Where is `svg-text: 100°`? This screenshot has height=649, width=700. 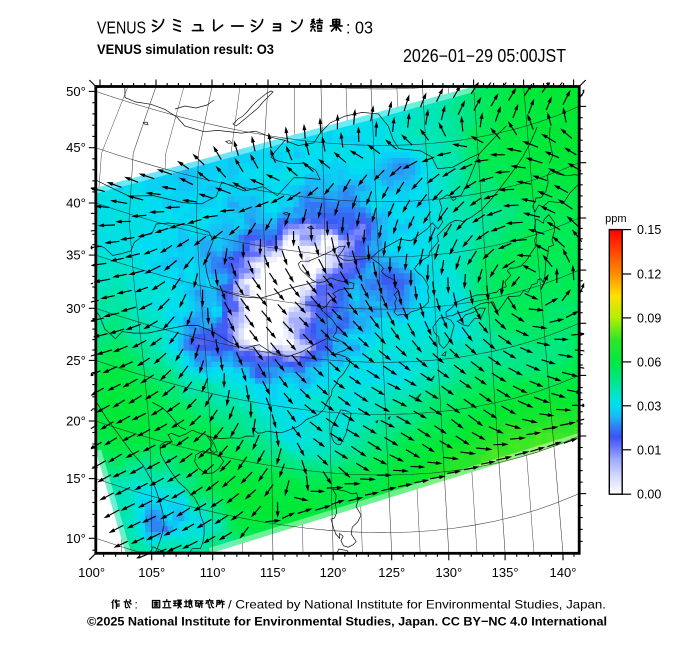 svg-text: 100° is located at coordinates (91, 572).